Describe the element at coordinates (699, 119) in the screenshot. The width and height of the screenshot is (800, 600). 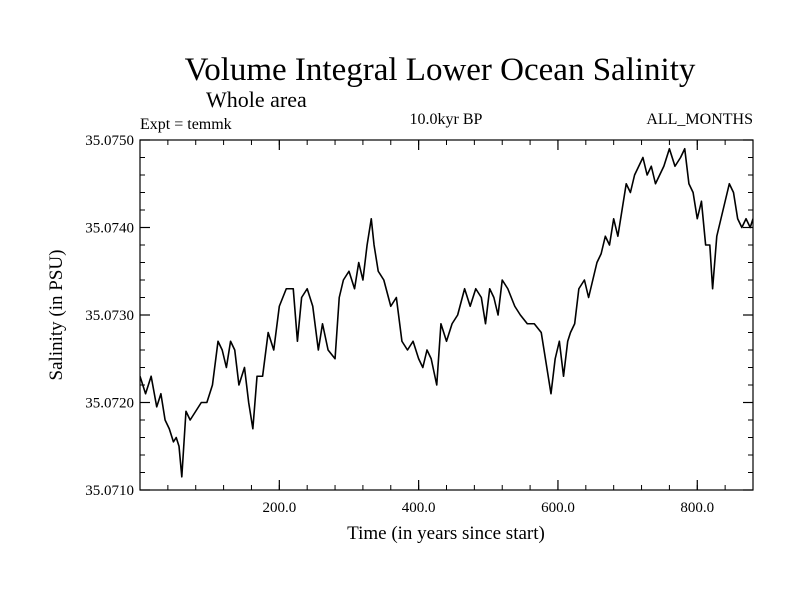
I see `months-label: ALL_MONTHS` at that location.